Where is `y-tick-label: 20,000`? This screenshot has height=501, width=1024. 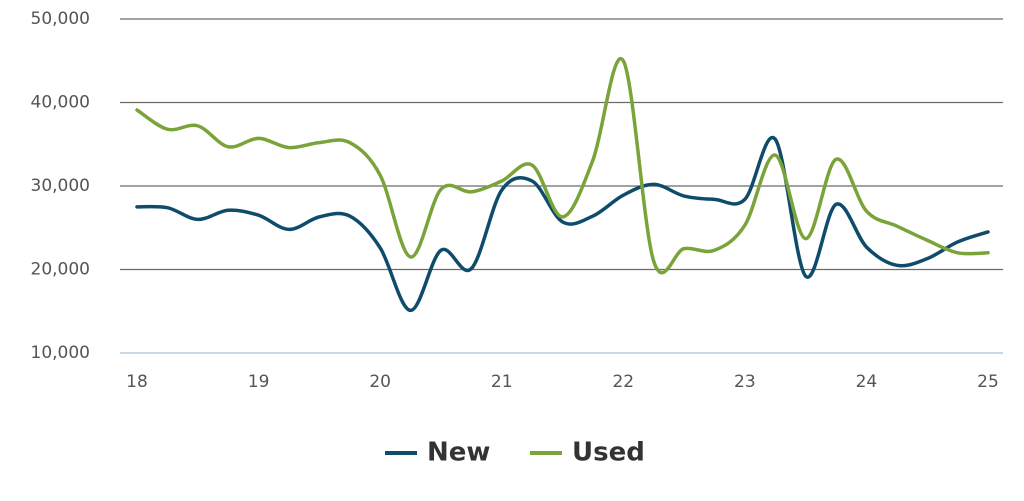 y-tick-label: 20,000 is located at coordinates (60, 270).